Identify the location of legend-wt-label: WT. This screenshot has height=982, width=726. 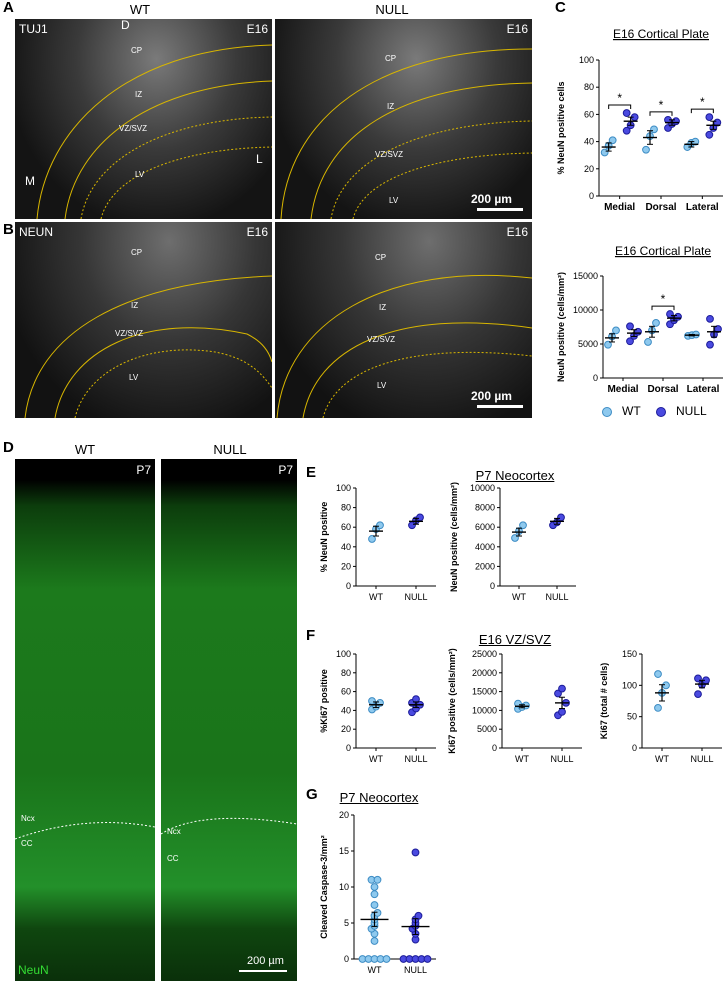
(631, 411).